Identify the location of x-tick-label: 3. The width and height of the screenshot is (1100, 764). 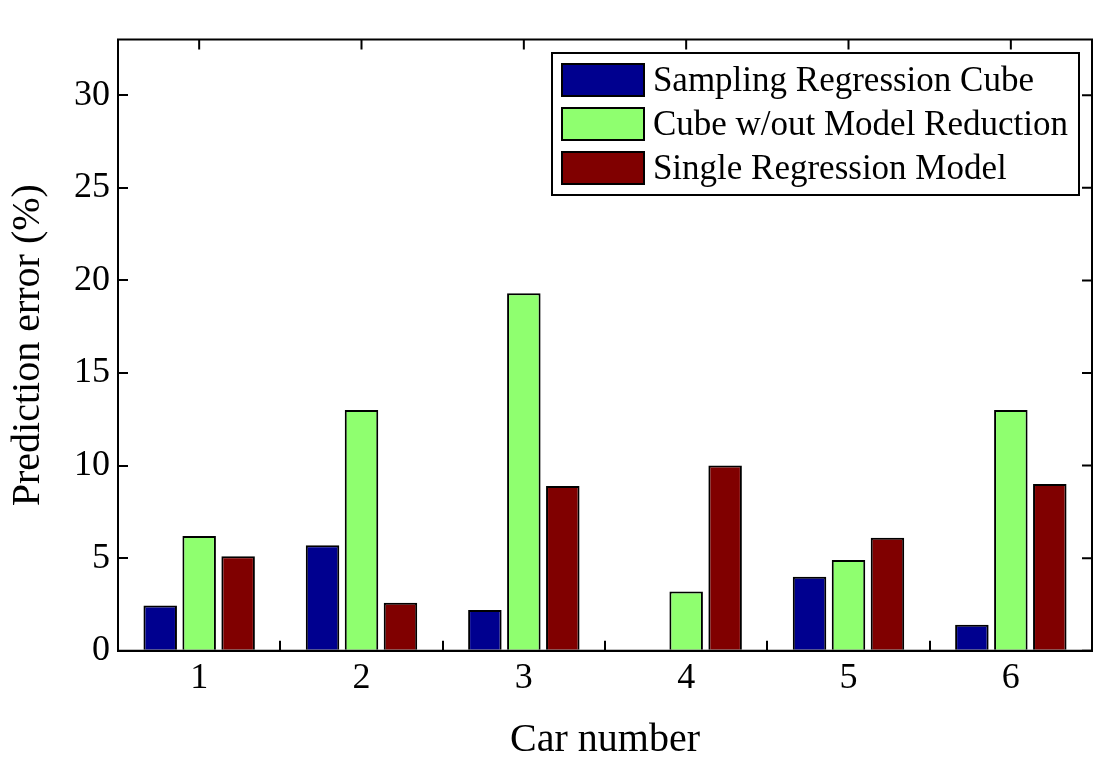
(523, 675).